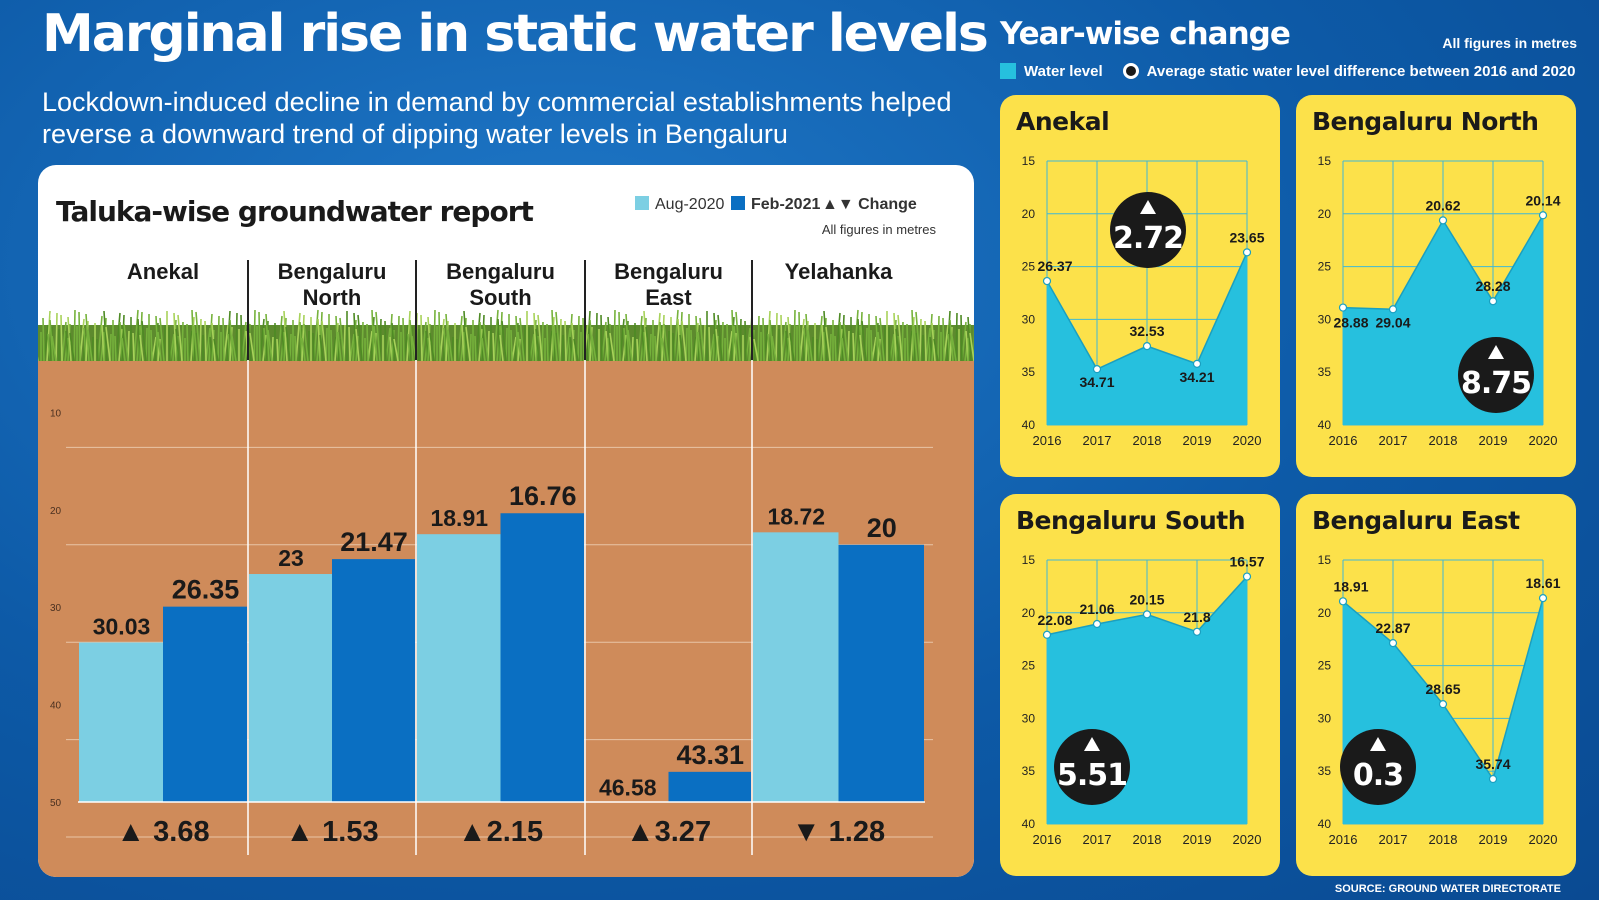 The image size is (1599, 900). Describe the element at coordinates (1008, 71) in the screenshot. I see `water-level-swatch` at that location.